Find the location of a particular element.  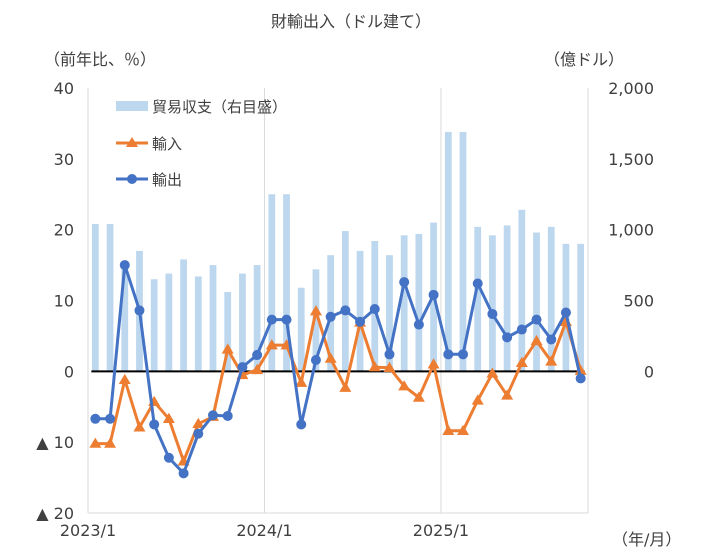

right-tick-label-1: 1,500 is located at coordinates (631, 159).